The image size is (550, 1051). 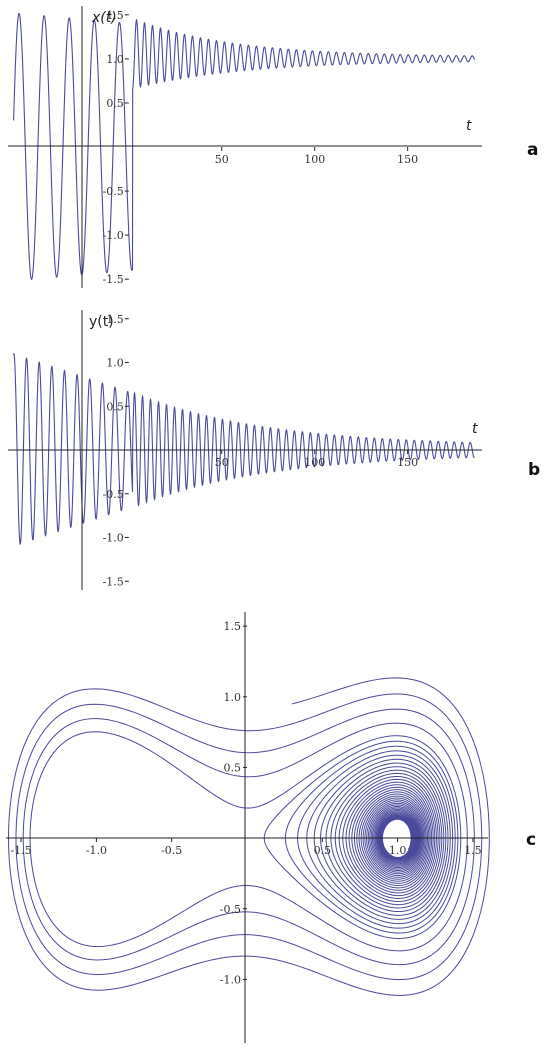 What do you see at coordinates (96, 850) in the screenshot?
I see `panel-c-x-tick-label: -1.0` at bounding box center [96, 850].